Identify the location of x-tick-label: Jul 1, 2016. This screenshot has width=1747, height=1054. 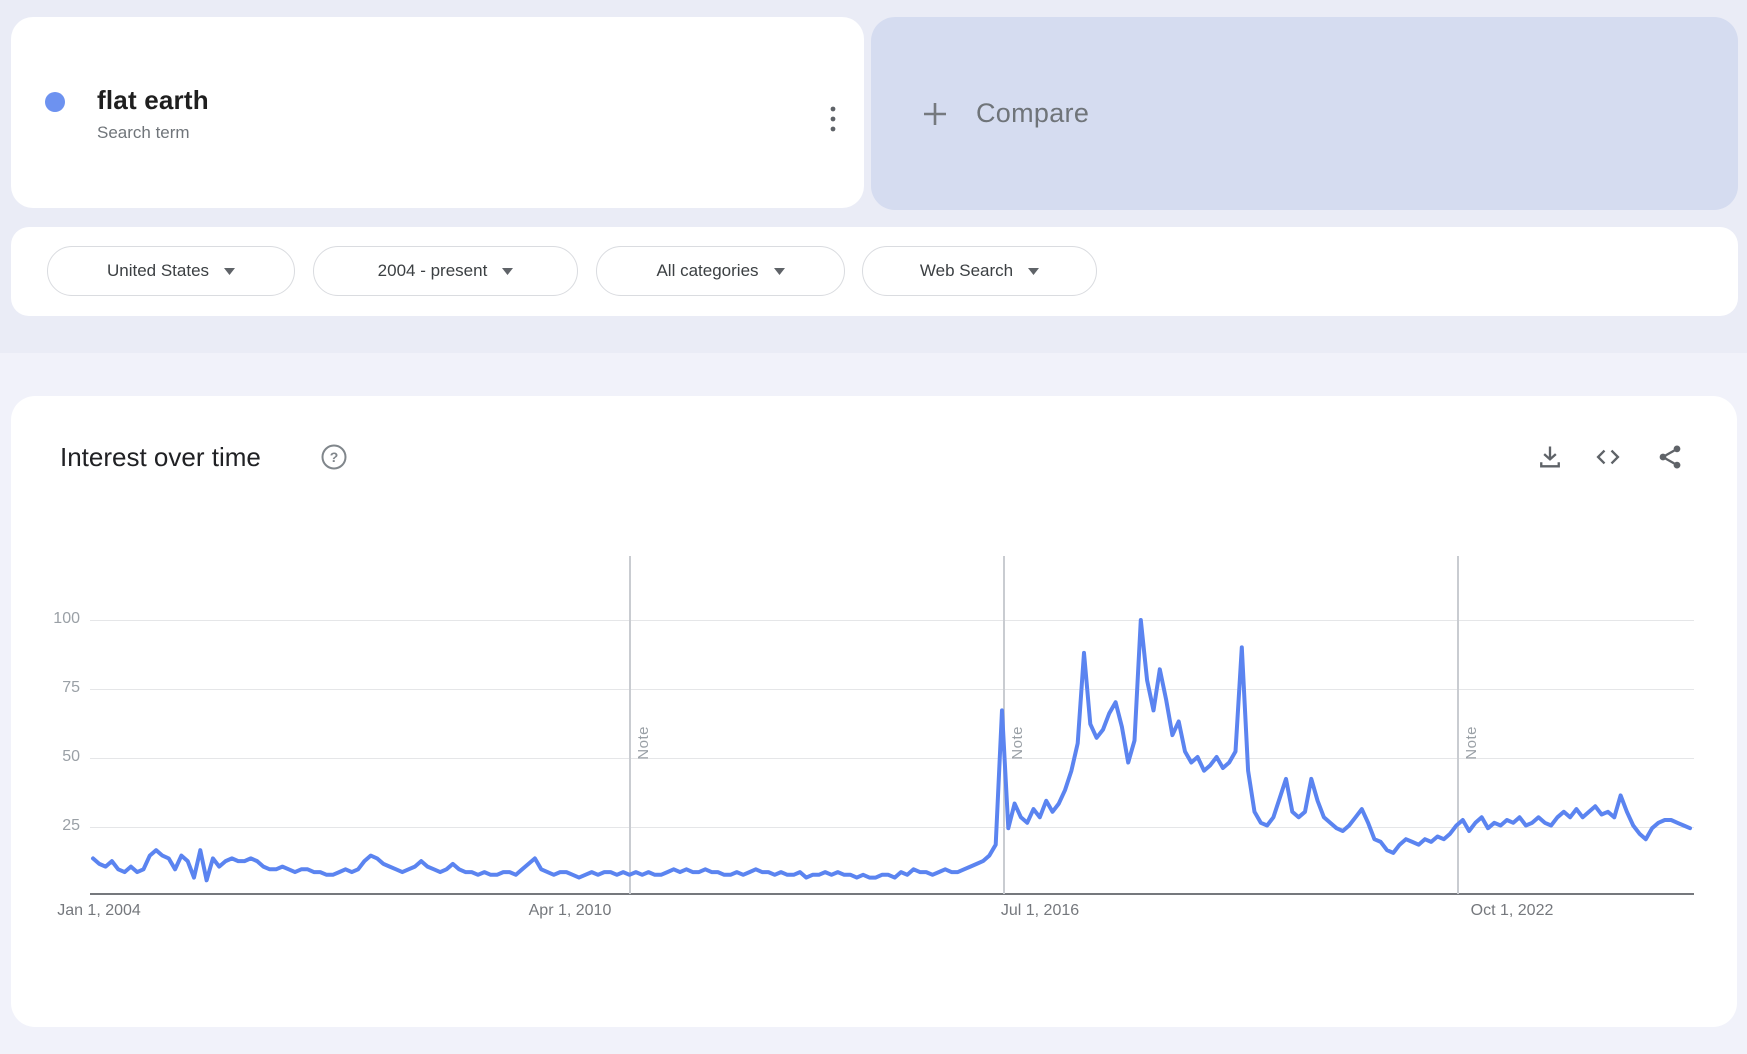
(1040, 910).